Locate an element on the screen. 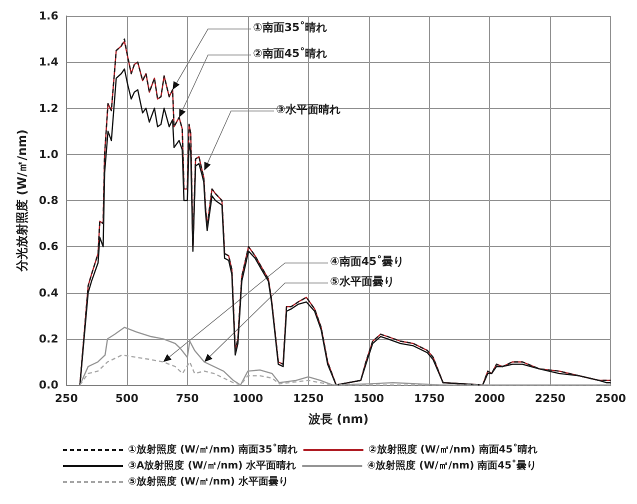 This screenshot has height=504, width=637. y-tick-label: 1.0 is located at coordinates (48, 154).